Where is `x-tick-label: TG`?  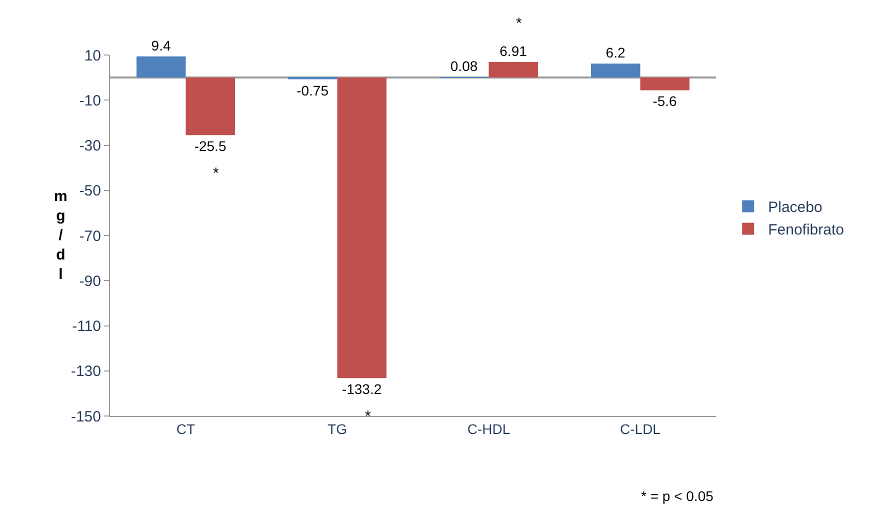
x-tick-label: TG is located at coordinates (337, 428).